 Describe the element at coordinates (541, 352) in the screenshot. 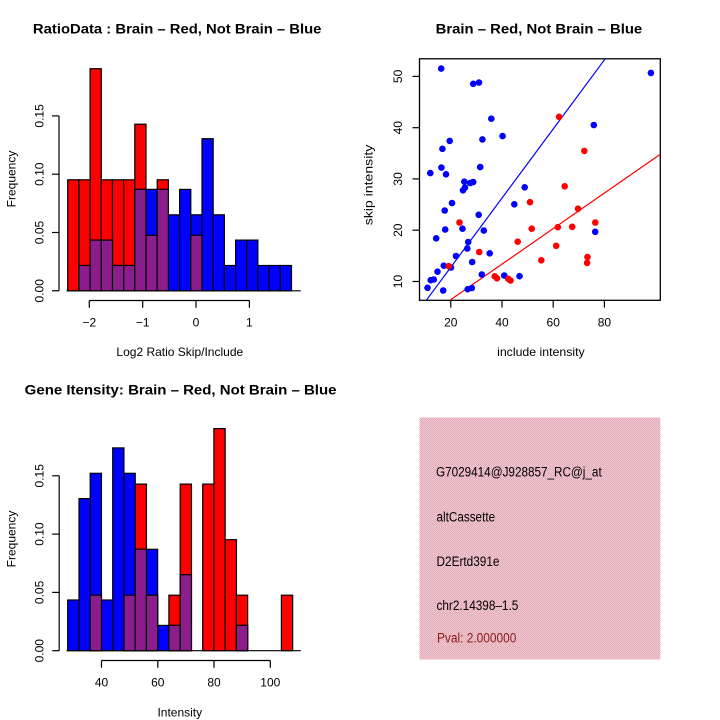

I see `svg-text: include intensity` at that location.